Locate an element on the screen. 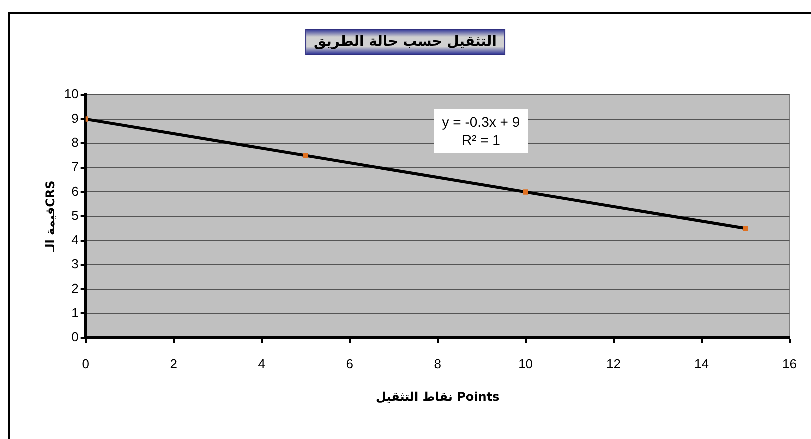 The height and width of the screenshot is (439, 811). x-tick-label: 14 is located at coordinates (702, 364).